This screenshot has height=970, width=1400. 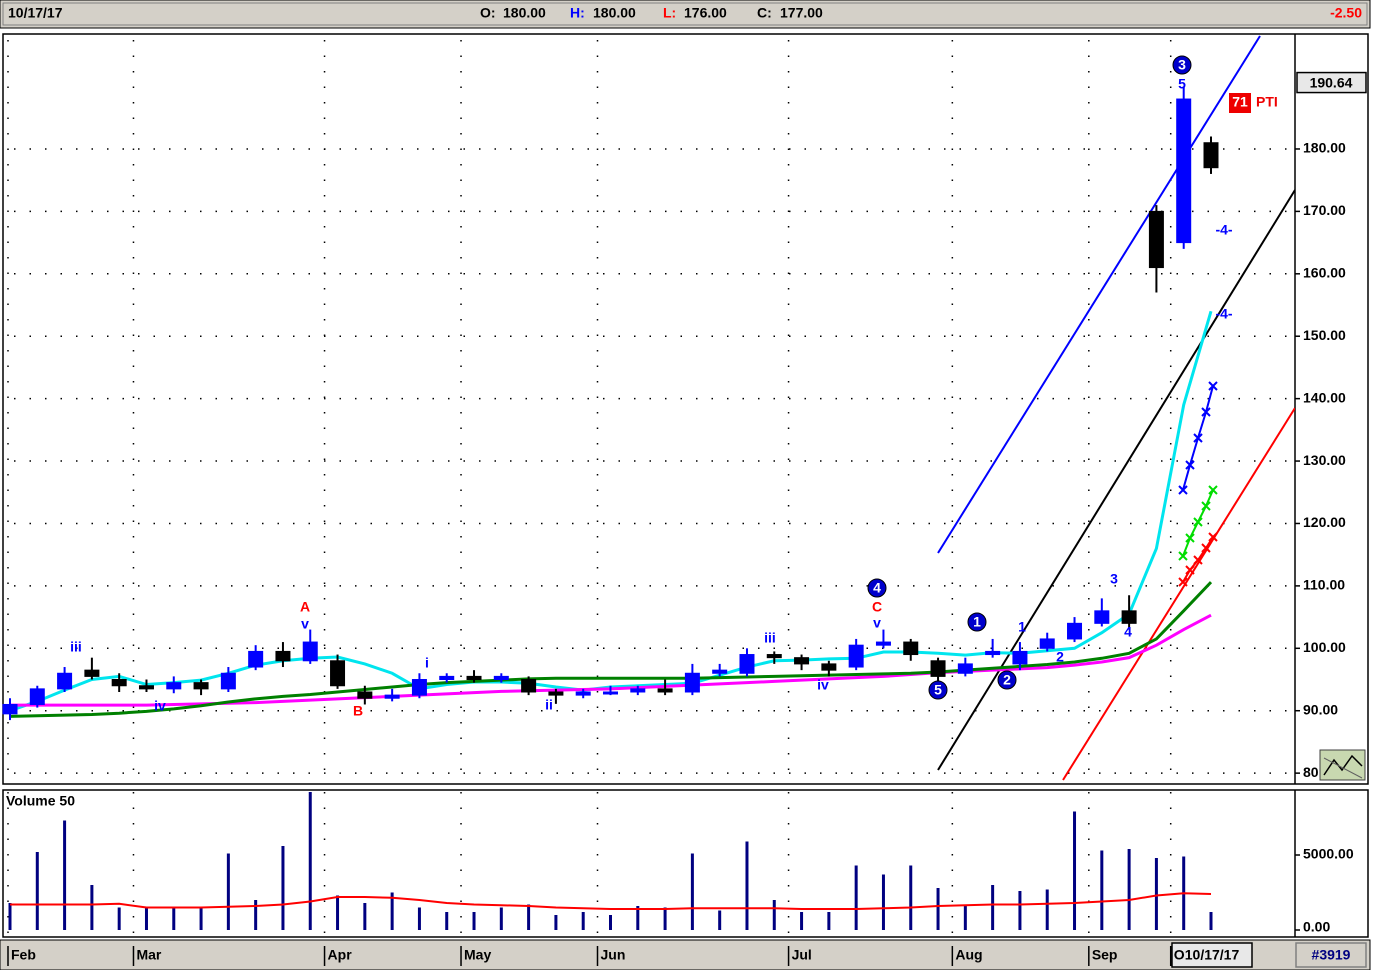 I want to click on x-tick-label: May, so click(x=477, y=955).